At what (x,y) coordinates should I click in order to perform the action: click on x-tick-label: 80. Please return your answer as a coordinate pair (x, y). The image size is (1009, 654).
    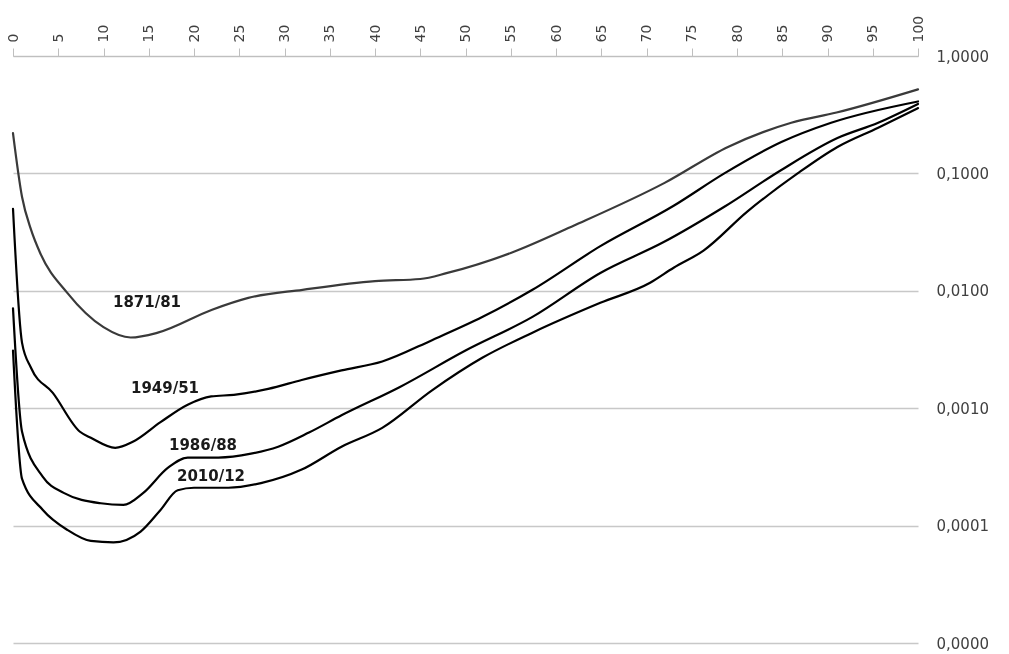
    Looking at the image, I should click on (736, 33).